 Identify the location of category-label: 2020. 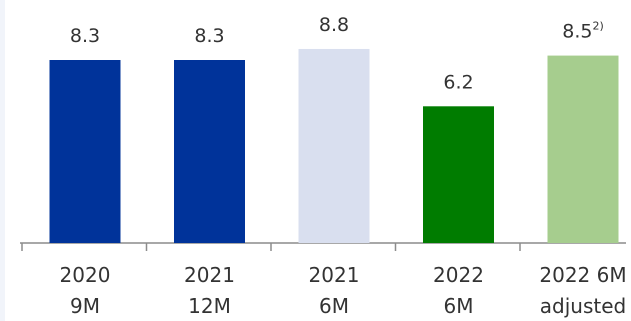
(85, 275).